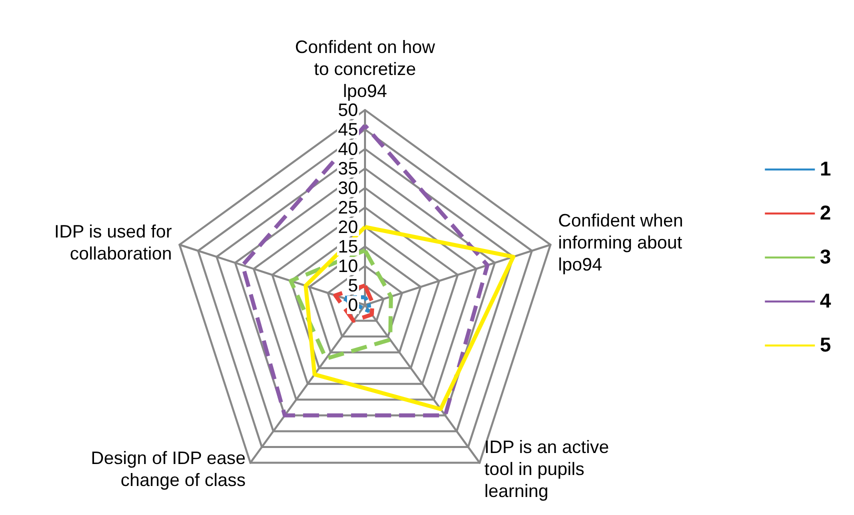 The image size is (854, 515). I want to click on spoke-label: Confident on how to concretize lpo94, so click(365, 69).